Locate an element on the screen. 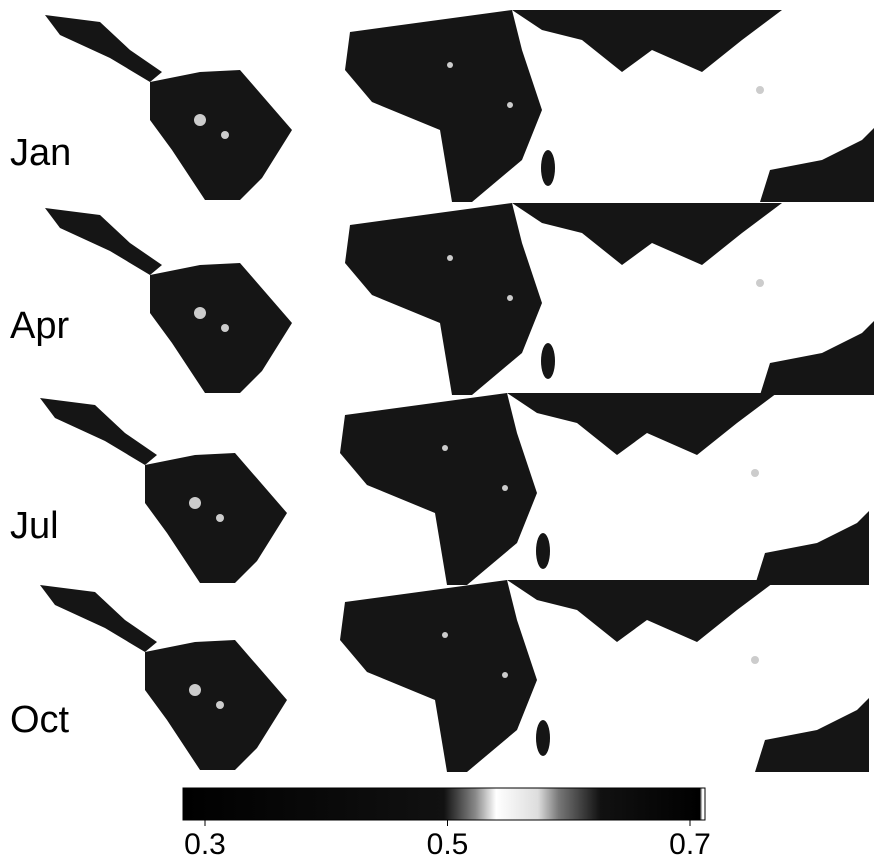 The image size is (874, 860). tick-label: 0.3 is located at coordinates (205, 844).